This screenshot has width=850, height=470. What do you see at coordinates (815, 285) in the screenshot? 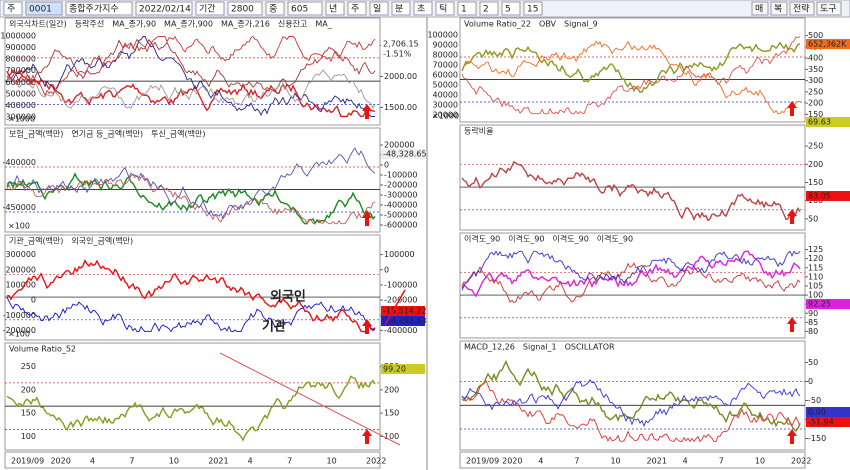
I see `right-tick-label: 105` at bounding box center [815, 285].